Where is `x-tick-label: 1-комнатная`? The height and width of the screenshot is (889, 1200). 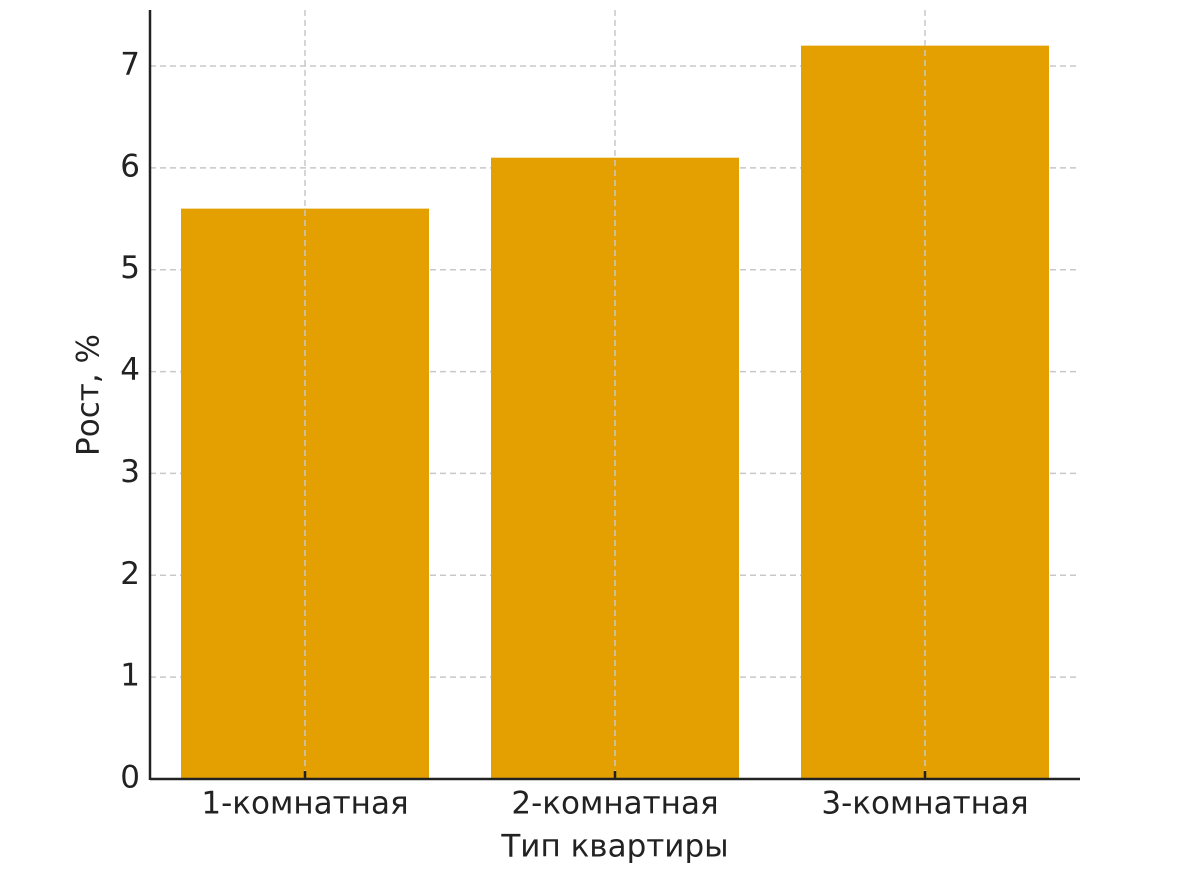 x-tick-label: 1-комнатная is located at coordinates (304, 804).